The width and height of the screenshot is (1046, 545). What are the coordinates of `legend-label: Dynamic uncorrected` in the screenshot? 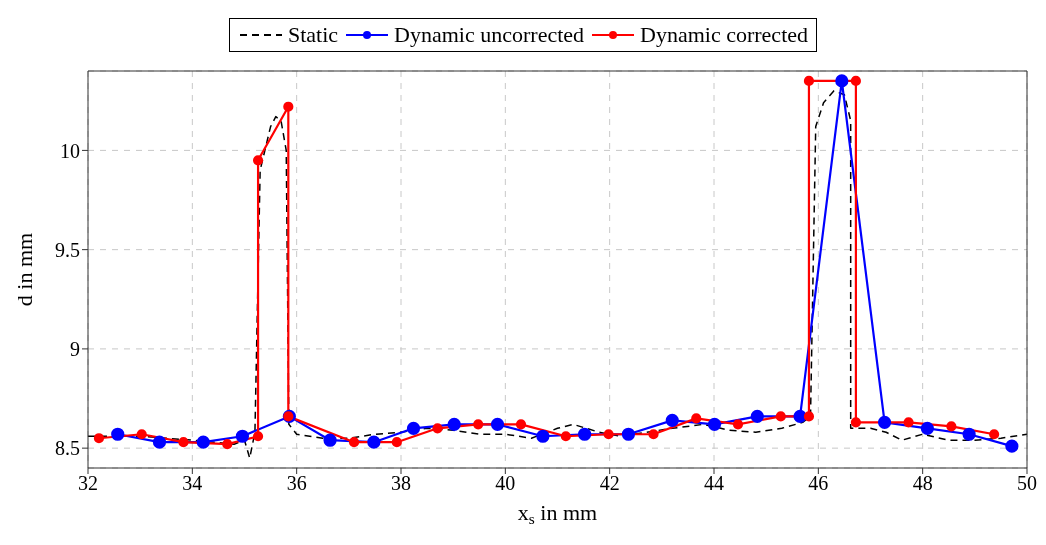 It's located at (489, 35).